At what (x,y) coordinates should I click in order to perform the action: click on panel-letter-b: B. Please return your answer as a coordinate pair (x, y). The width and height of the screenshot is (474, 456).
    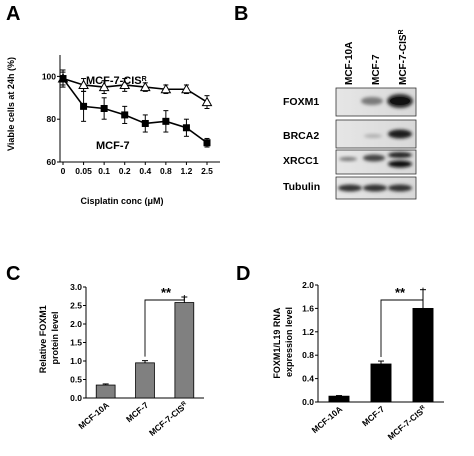
    Looking at the image, I should click on (241, 14).